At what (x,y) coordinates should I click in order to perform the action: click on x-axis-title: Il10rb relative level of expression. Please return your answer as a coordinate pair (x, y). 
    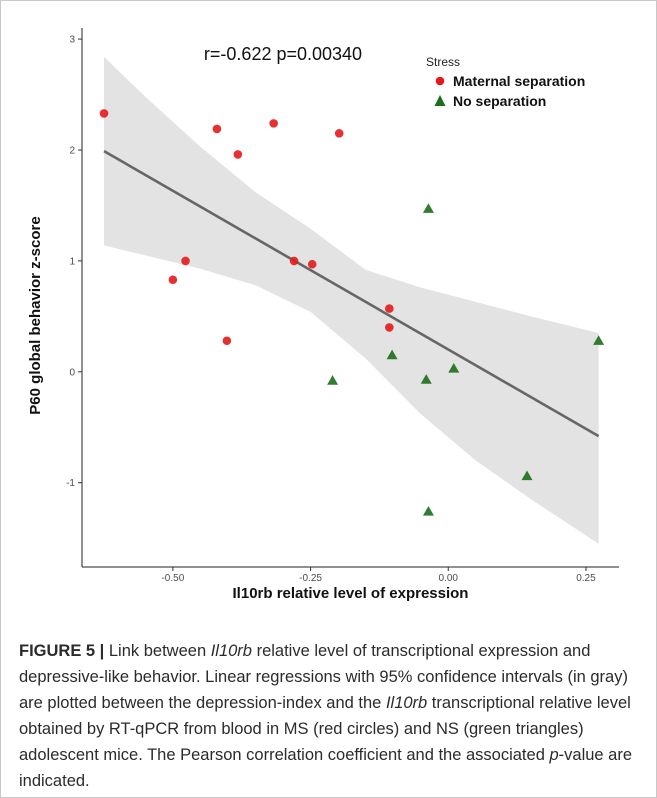
    Looking at the image, I should click on (351, 593).